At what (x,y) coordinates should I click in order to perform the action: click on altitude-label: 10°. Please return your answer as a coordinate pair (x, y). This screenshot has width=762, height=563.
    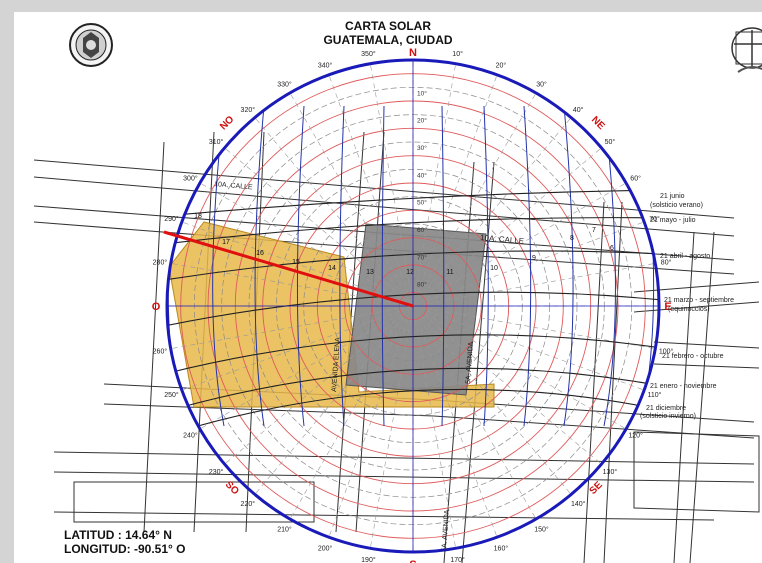
    Looking at the image, I should click on (422, 93).